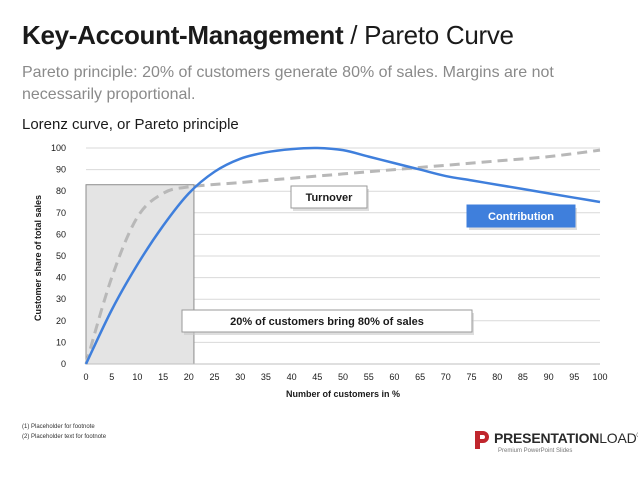 Image resolution: width=638 pixels, height=479 pixels. I want to click on x-tick-label: 75, so click(471, 377).